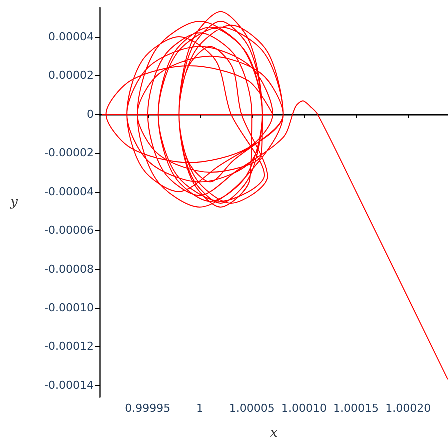 The height and width of the screenshot is (445, 448). I want to click on y-tick-label: 0, so click(90, 114).